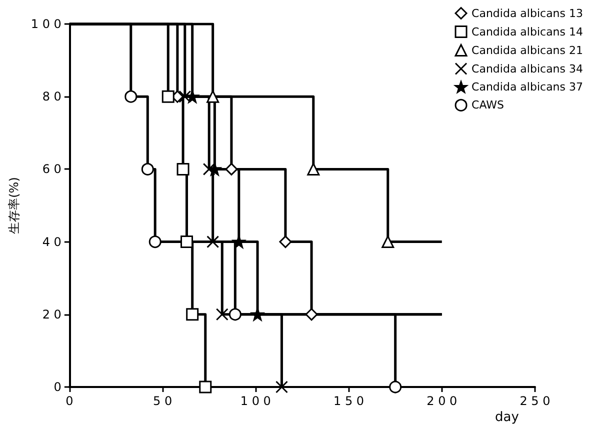 The width and height of the screenshot is (592, 441). Describe the element at coordinates (528, 50) in the screenshot. I see `legend-label: Candida albicans 21` at that location.